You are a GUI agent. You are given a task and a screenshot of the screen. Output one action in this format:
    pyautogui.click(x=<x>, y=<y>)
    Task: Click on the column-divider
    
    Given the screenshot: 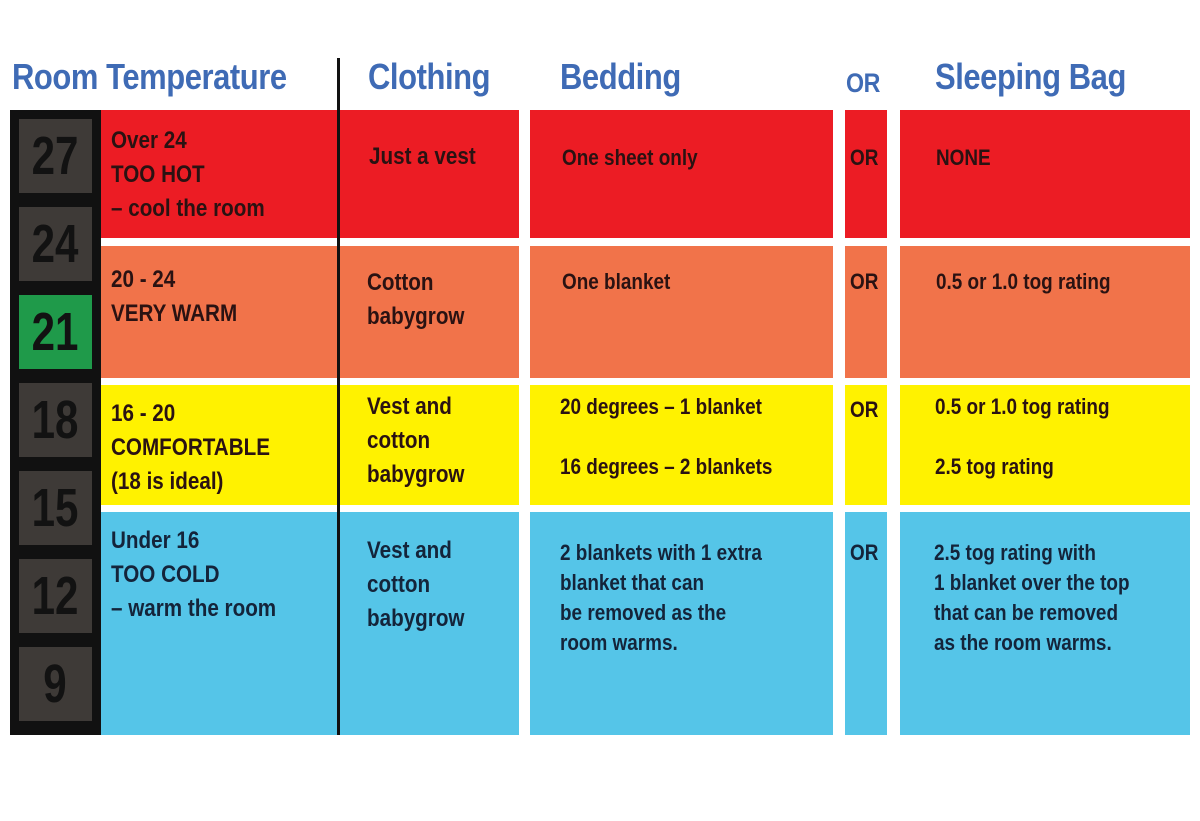 What is the action you would take?
    pyautogui.click(x=338, y=396)
    